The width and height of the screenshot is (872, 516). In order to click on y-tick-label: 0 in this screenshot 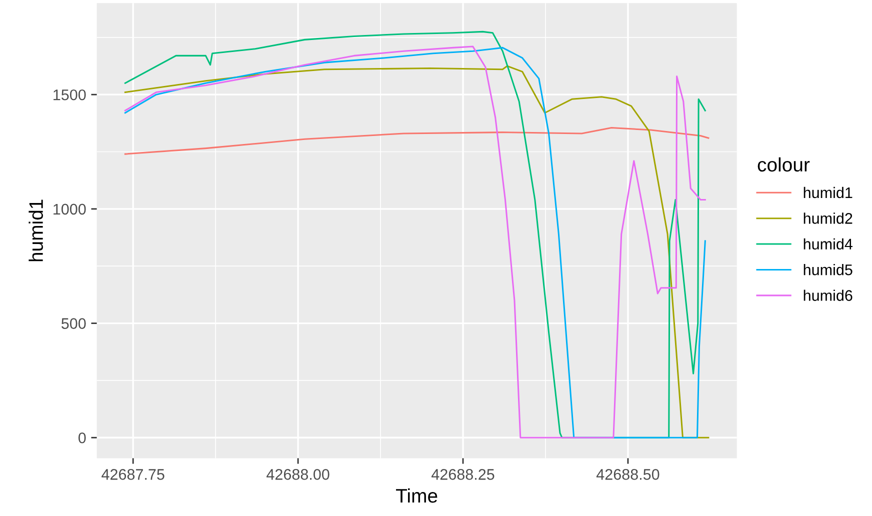, I will do `click(82, 438)`.